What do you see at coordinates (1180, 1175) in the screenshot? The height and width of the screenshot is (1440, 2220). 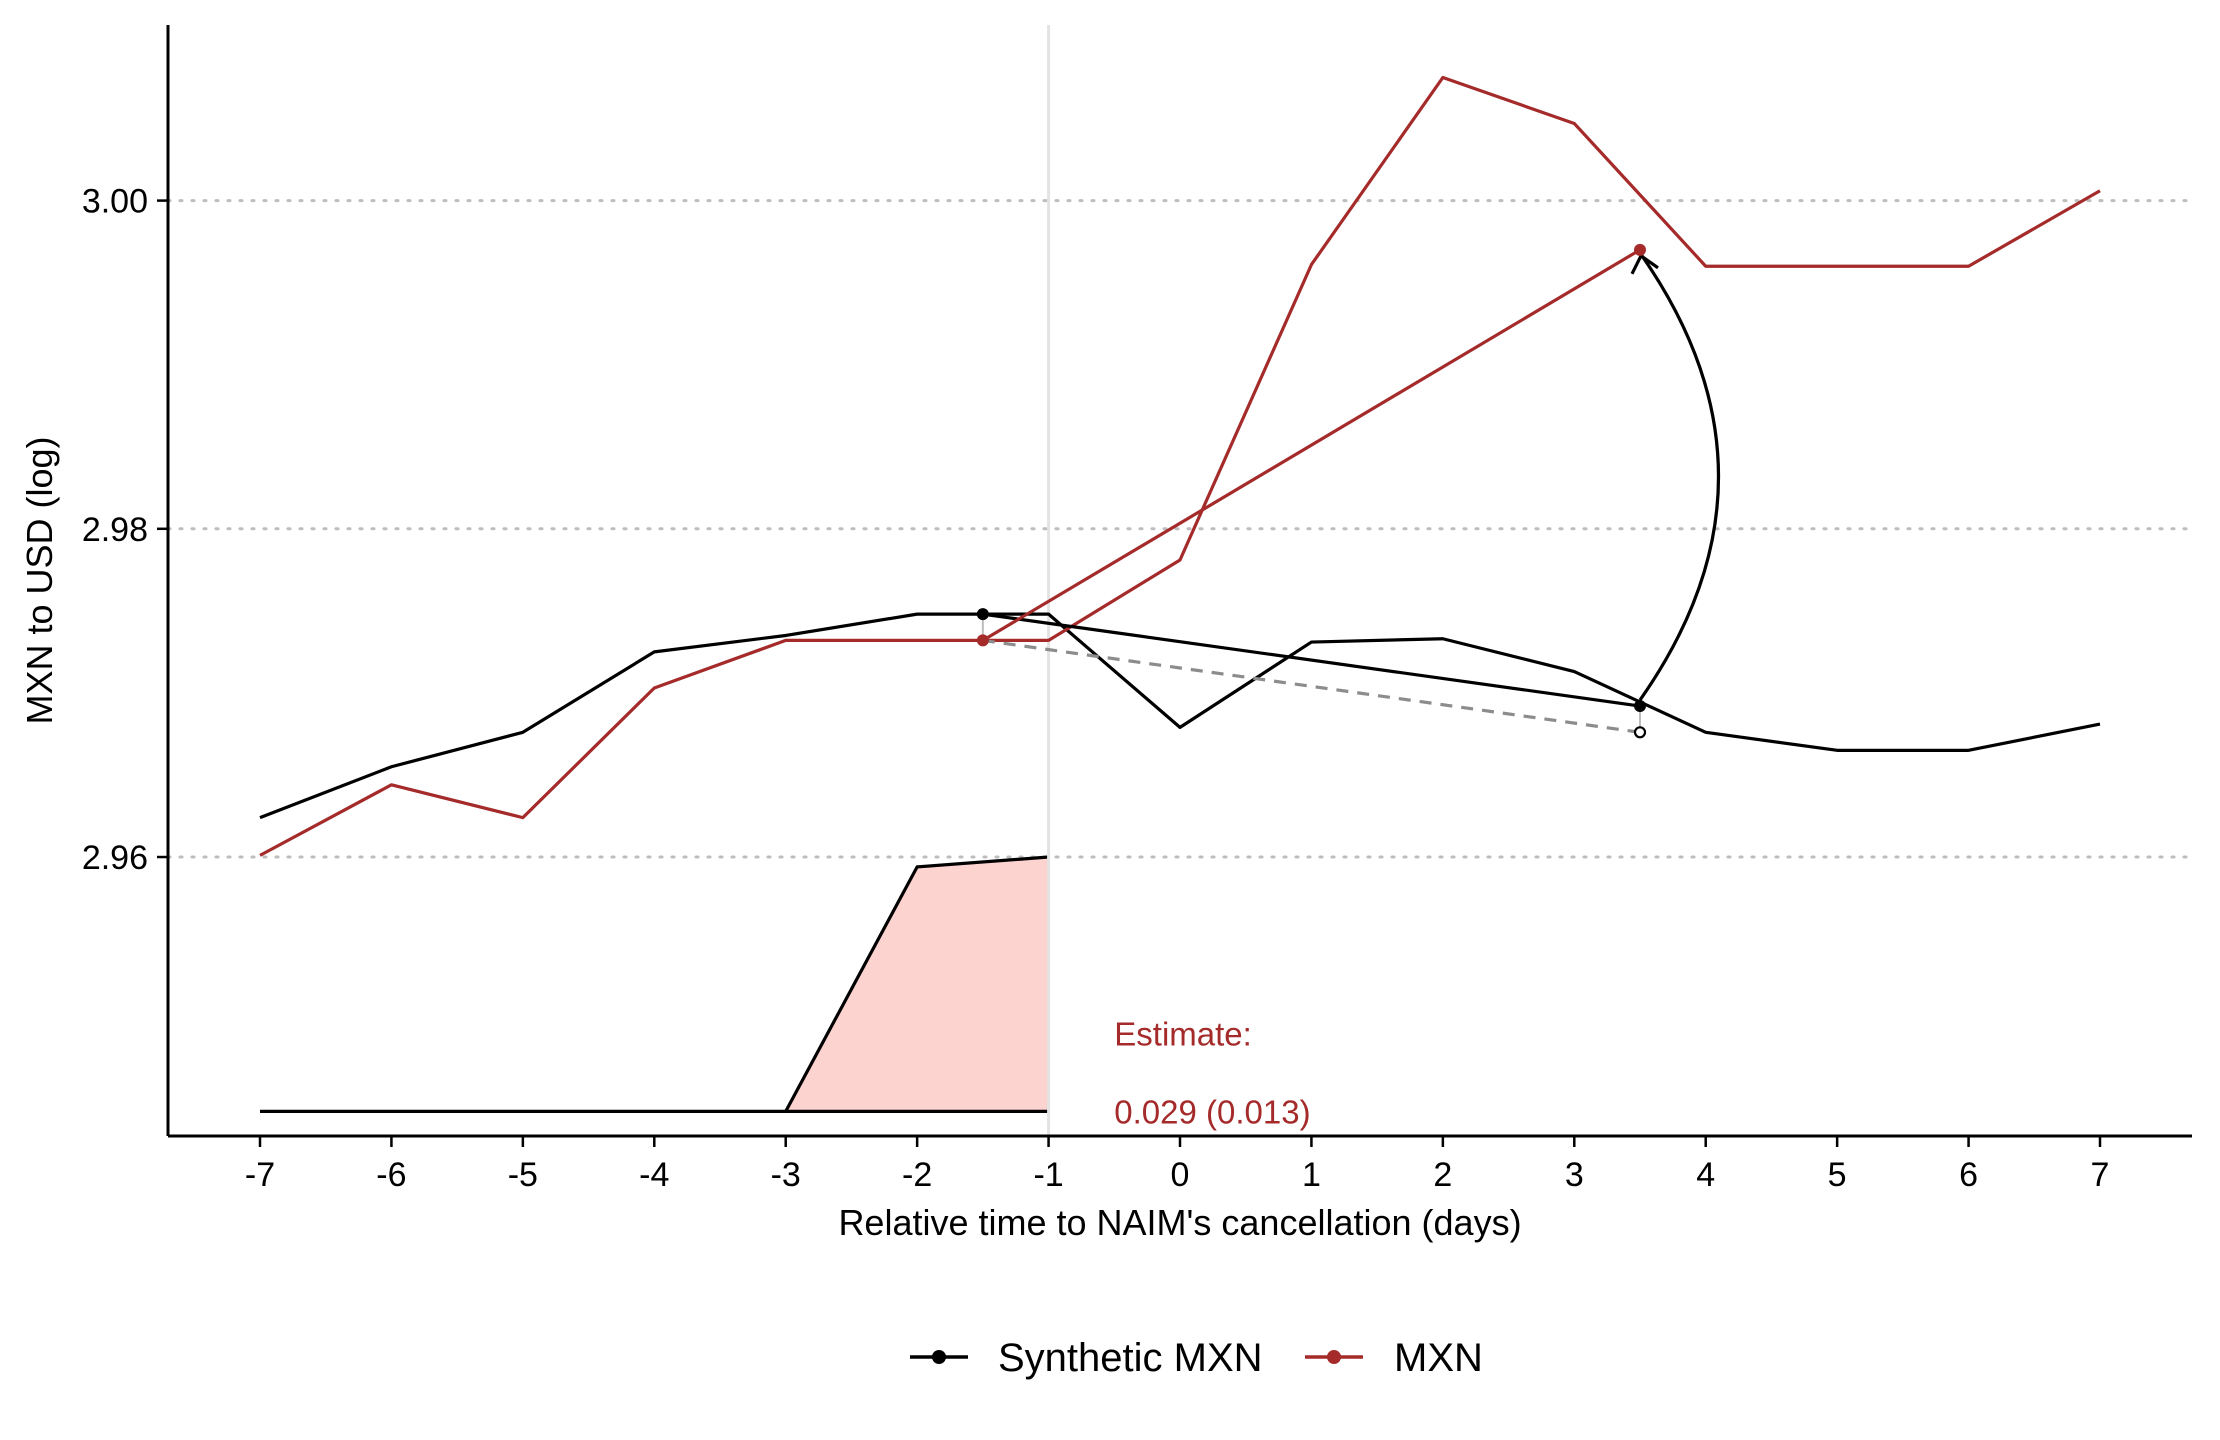 I see `x-tick-label: 0` at bounding box center [1180, 1175].